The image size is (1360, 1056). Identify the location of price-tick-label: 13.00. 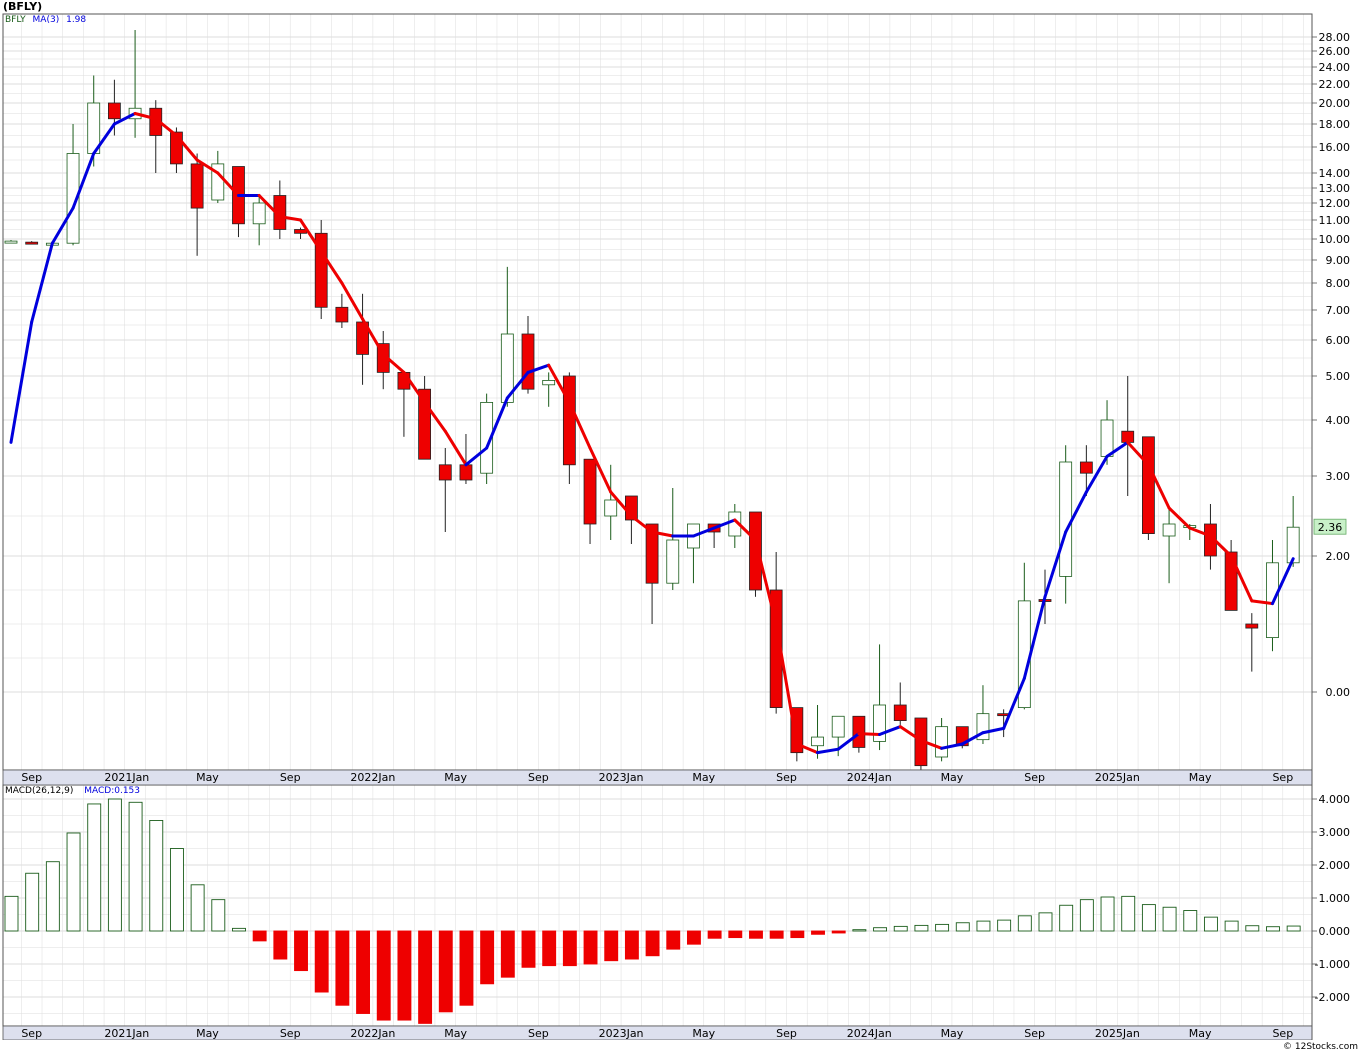
(1335, 188).